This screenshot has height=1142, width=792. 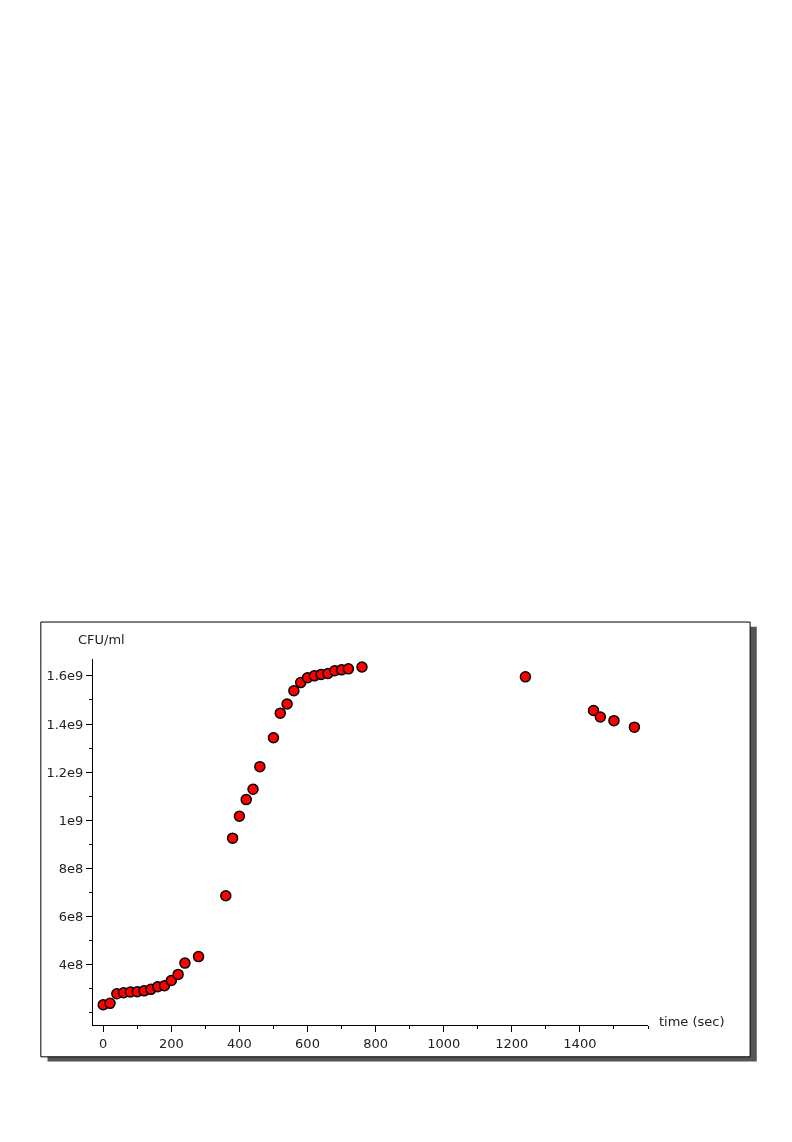 I want to click on x-tick-label: 400, so click(x=239, y=1043).